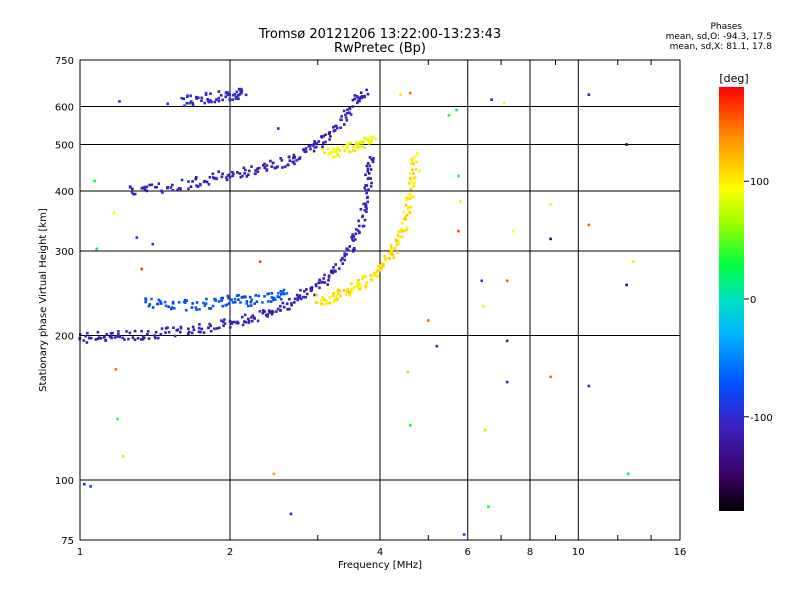 This screenshot has height=600, width=800. Describe the element at coordinates (680, 552) in the screenshot. I see `x-tick-label: 16` at that location.